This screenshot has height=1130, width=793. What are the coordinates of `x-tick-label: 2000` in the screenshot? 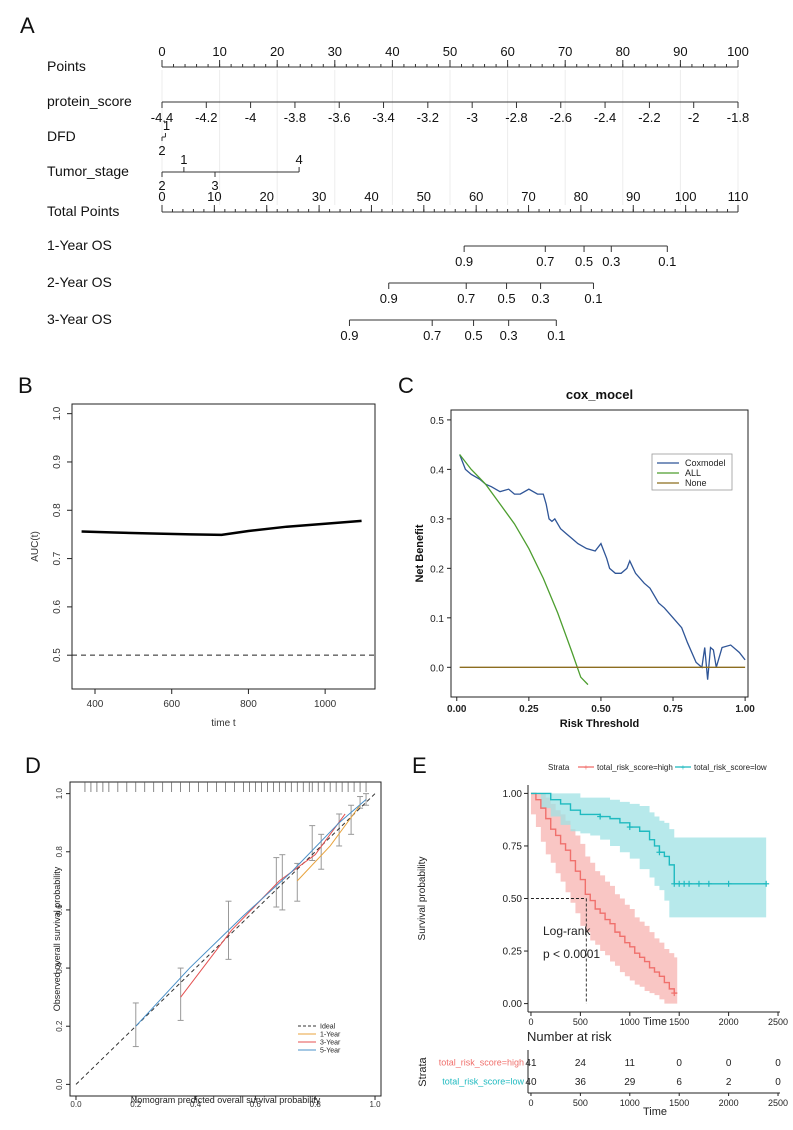 It's located at (729, 1022).